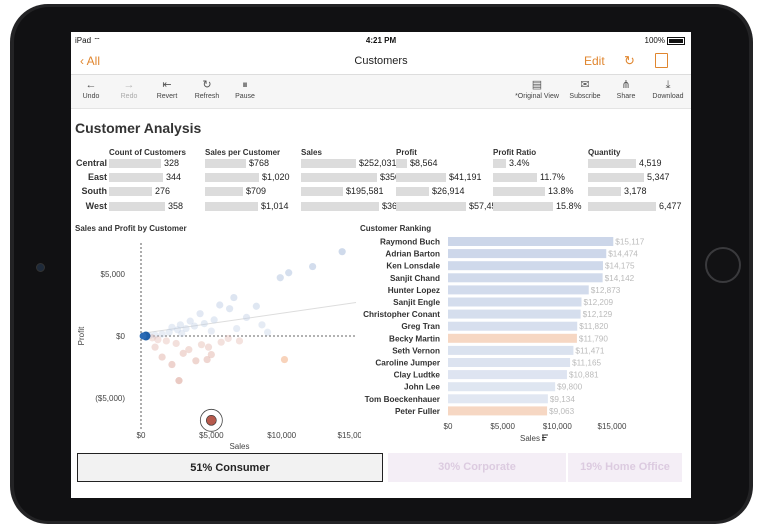 Image resolution: width=763 pixels, height=527 pixels. I want to click on back-button: ‹ All, so click(90, 61).